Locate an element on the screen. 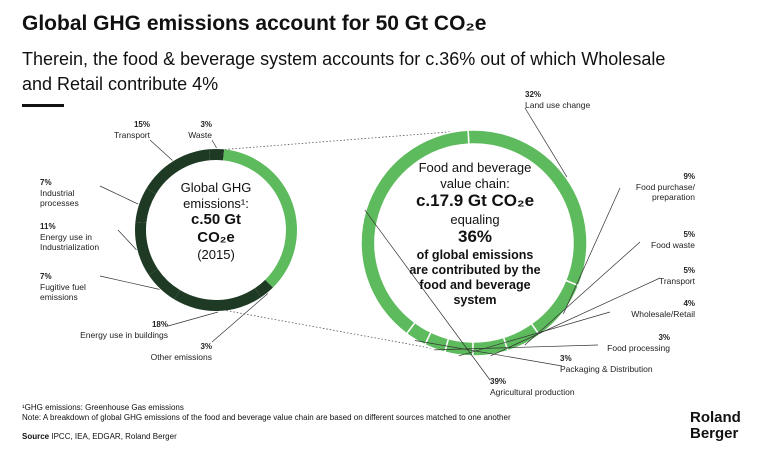 The image size is (768, 464). slice-label: 4% Wholesale/Retail is located at coordinates (645, 309).